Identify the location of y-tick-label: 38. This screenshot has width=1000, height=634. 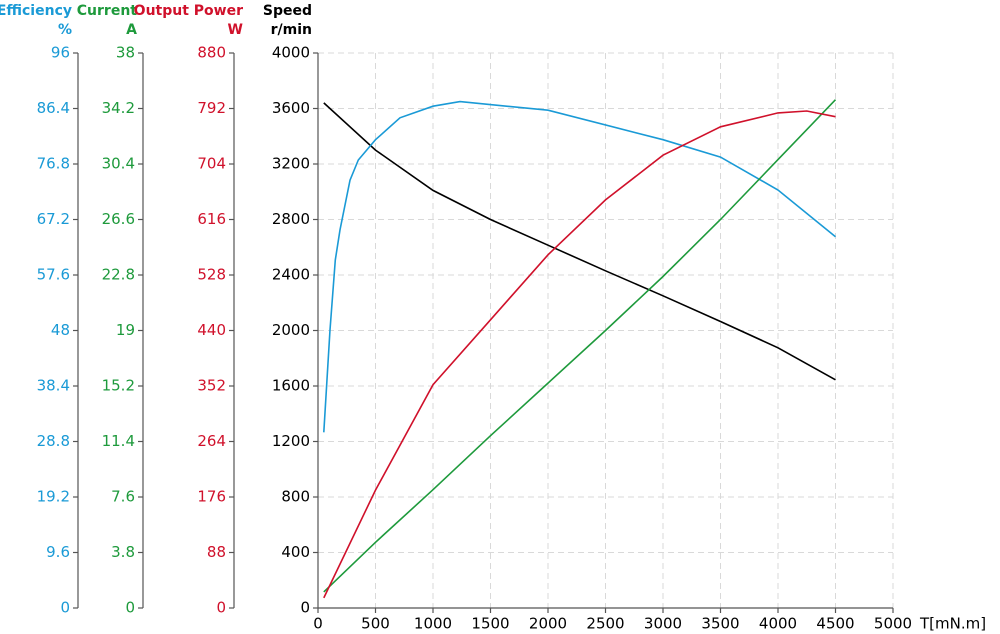
(125, 53).